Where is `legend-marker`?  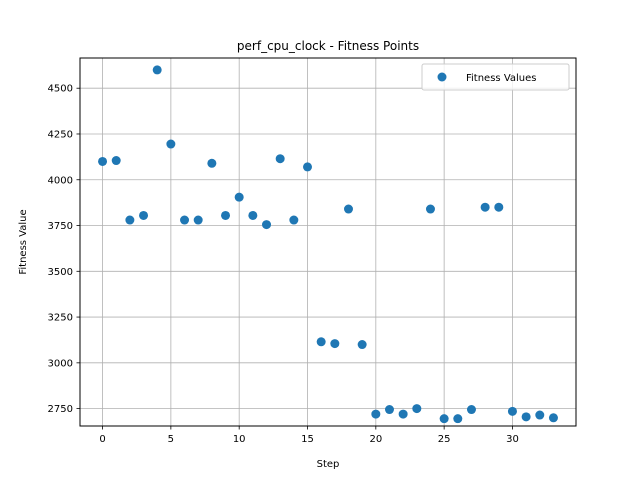 legend-marker is located at coordinates (442, 77).